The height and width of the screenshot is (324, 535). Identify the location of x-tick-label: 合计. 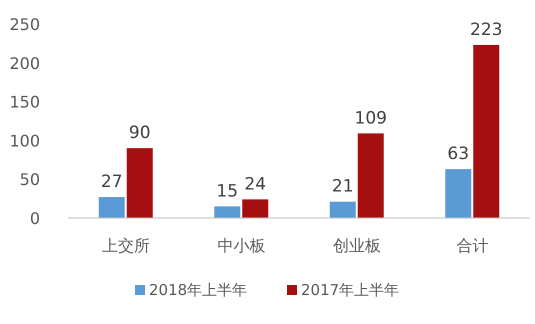
(472, 245).